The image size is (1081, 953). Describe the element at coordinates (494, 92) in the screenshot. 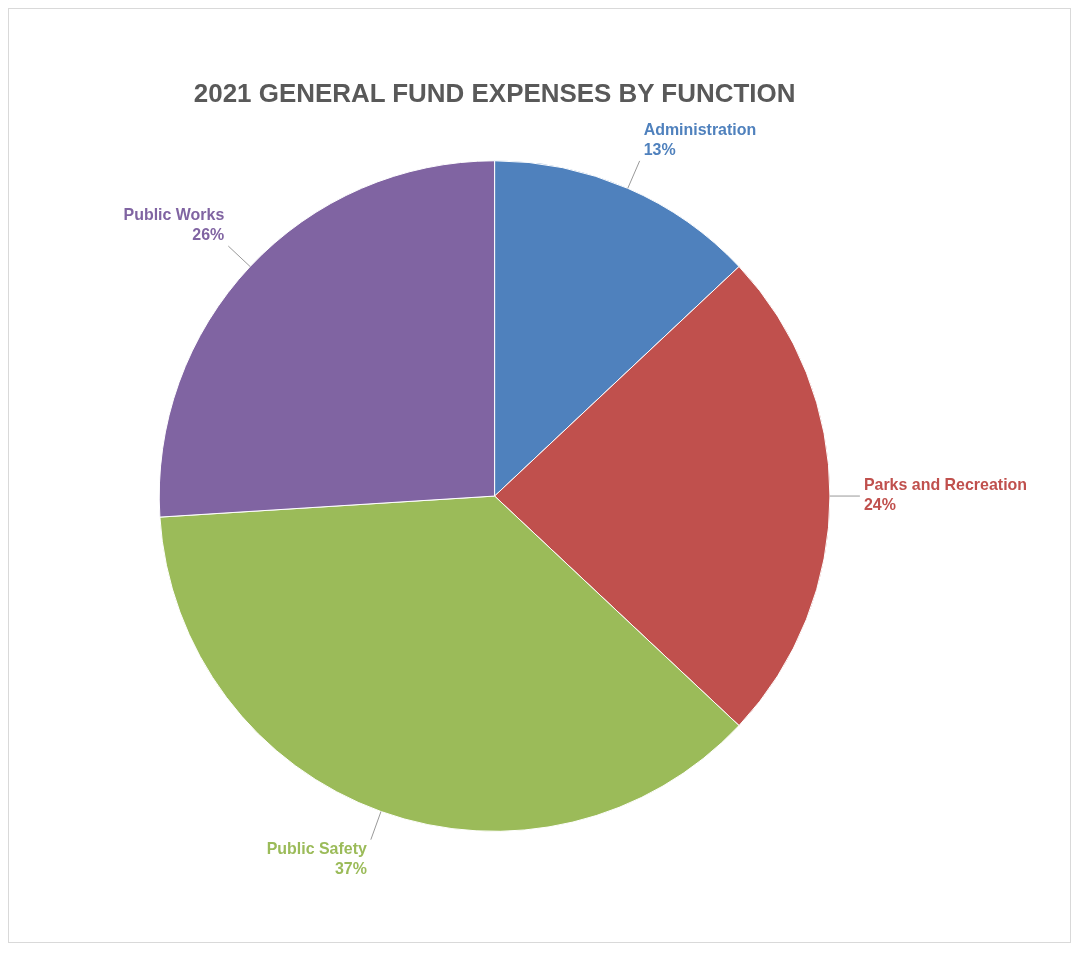

I see `chart-title: 2021 GENERAL FUND EXPENSES BY FUNCTION` at that location.